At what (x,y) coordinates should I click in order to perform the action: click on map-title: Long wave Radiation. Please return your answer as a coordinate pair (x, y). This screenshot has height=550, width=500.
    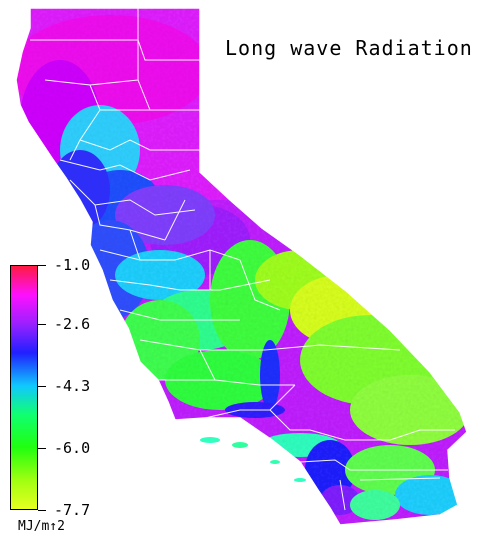
    Looking at the image, I should click on (349, 48).